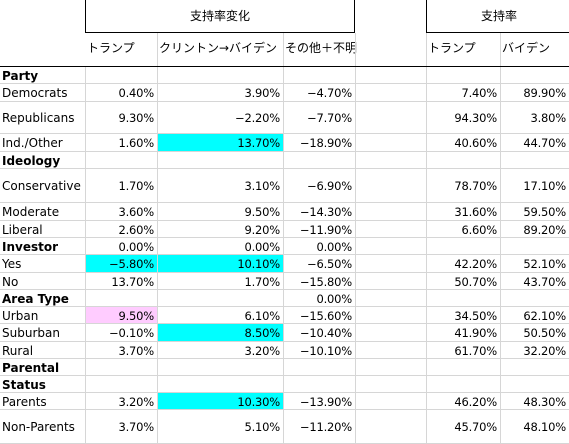 The height and width of the screenshot is (444, 569). What do you see at coordinates (262, 281) in the screenshot?
I see `cell-clinton-biden-change: 1.70%` at bounding box center [262, 281].